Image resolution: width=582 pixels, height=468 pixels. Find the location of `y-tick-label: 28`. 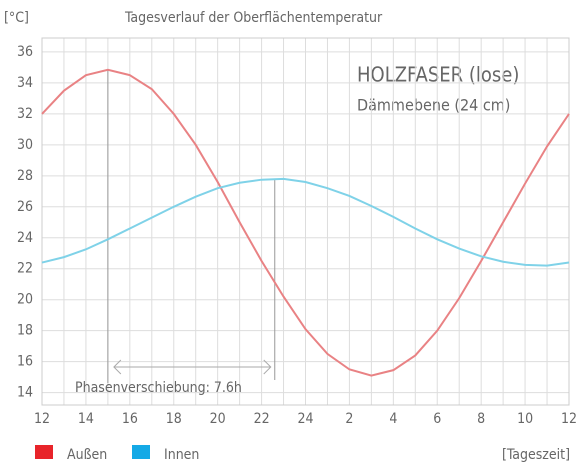

y-tick-label: 28 is located at coordinates (25, 176).